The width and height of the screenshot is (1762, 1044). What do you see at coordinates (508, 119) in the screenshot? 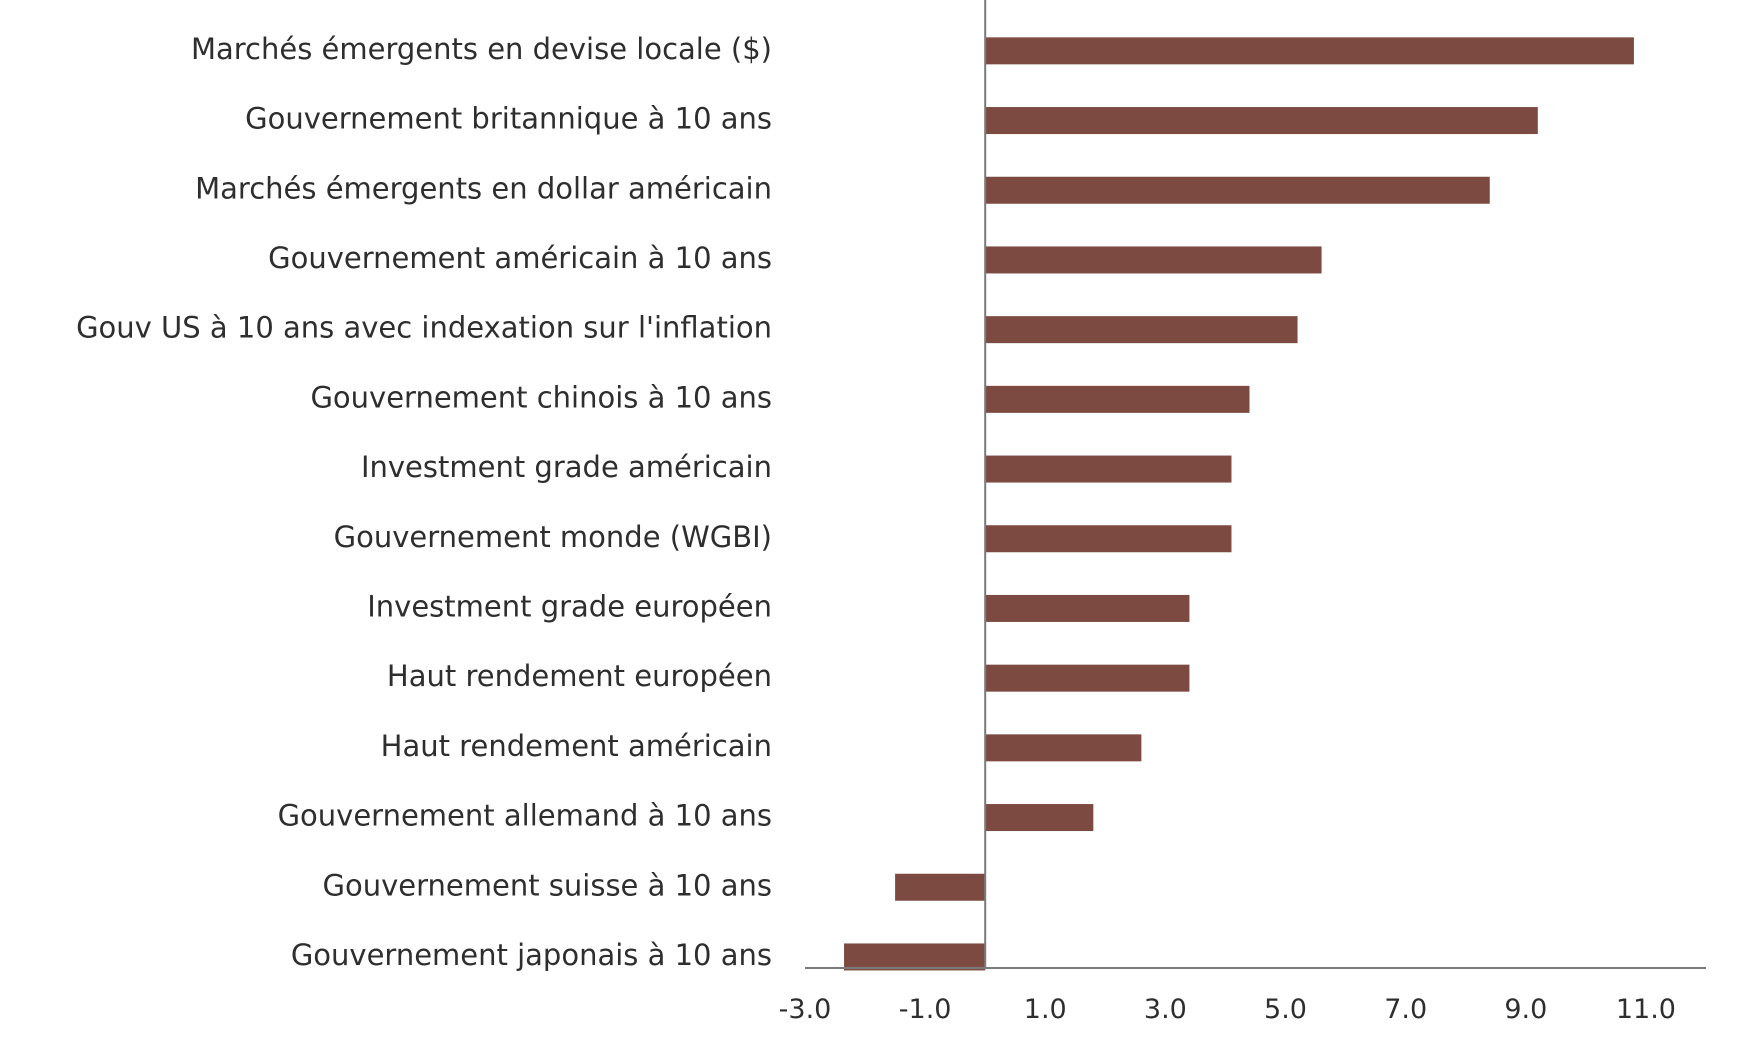
I see `category-label: Gouvernement britannique à 10 ans` at bounding box center [508, 119].